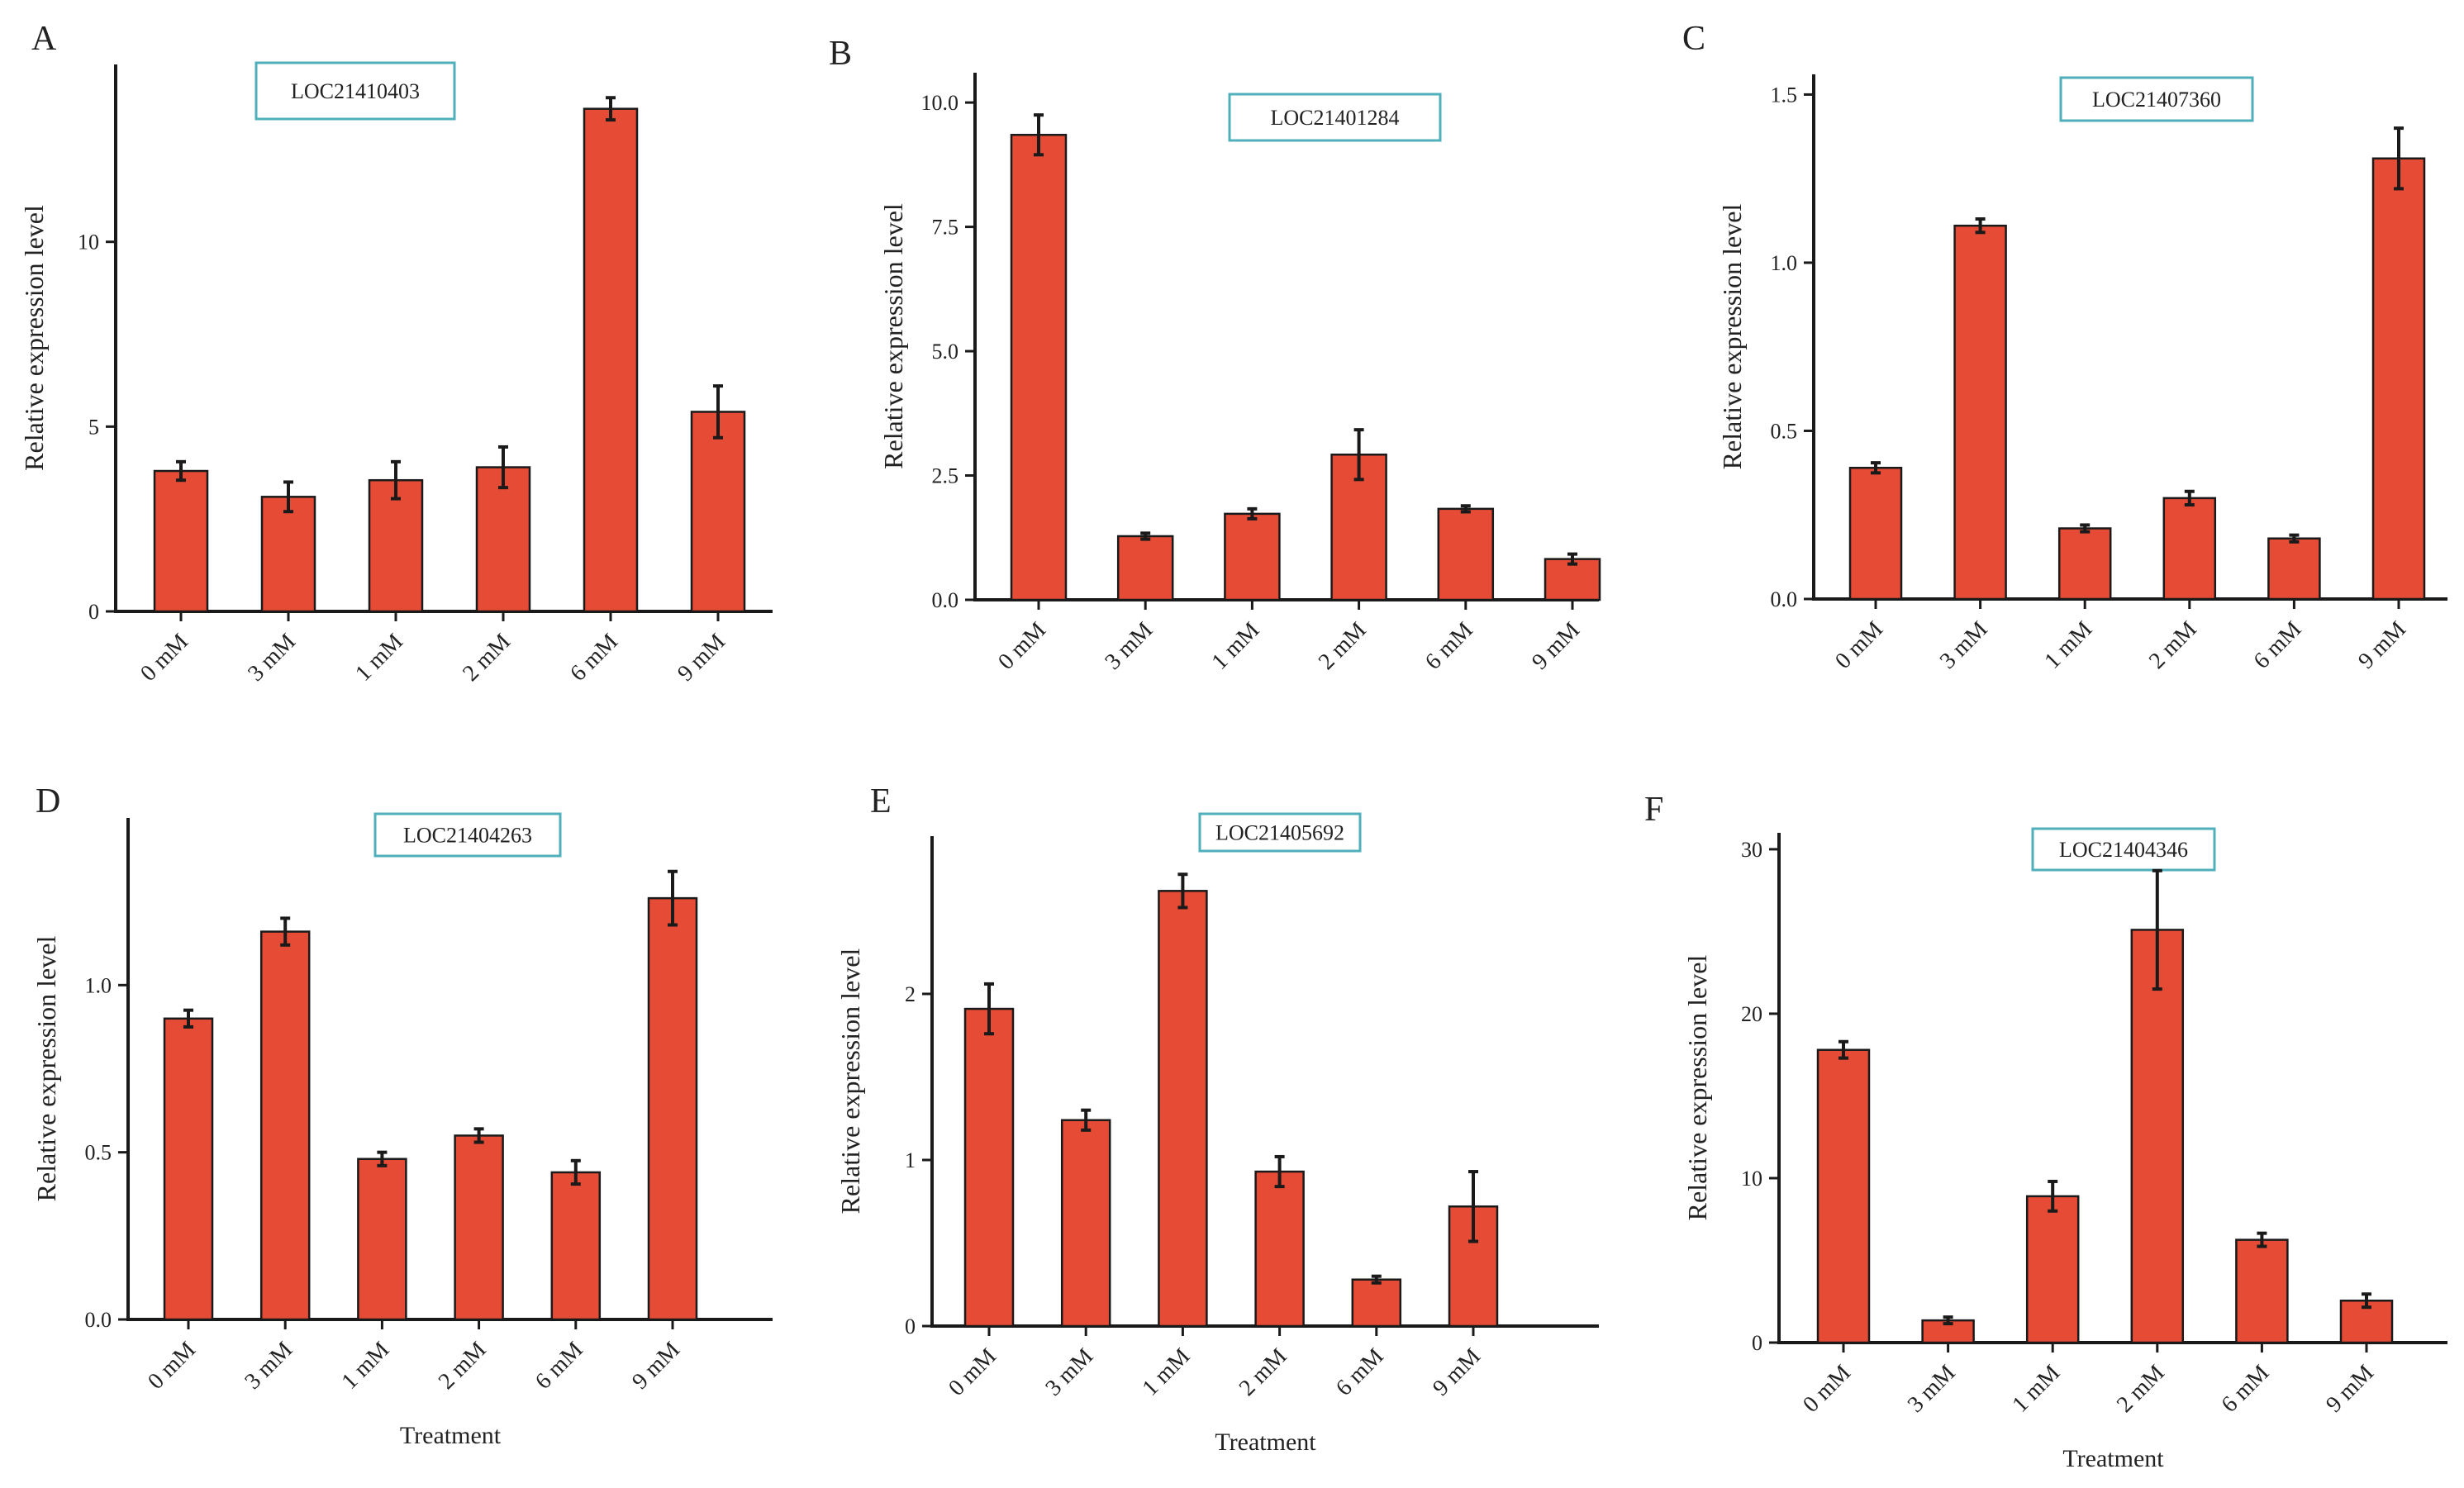 This screenshot has width=2464, height=1488. Describe the element at coordinates (98, 1153) in the screenshot. I see `y-tick-label: 0.5` at that location.